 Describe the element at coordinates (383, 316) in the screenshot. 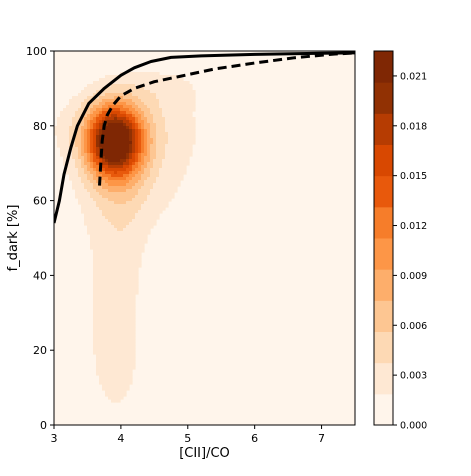

I see `colorbar-band` at that location.